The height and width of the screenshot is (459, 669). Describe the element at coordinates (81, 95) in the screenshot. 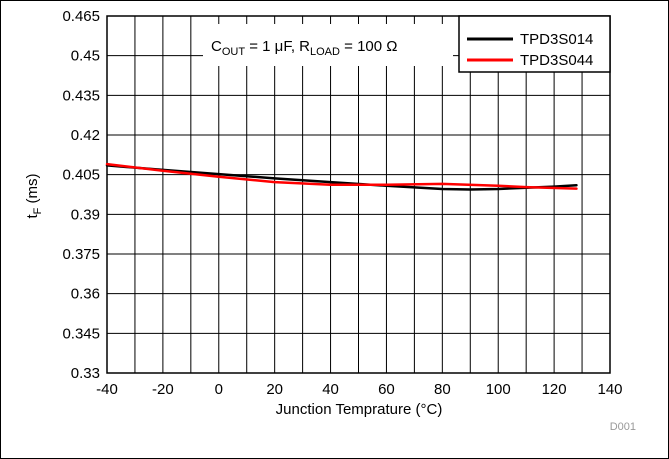

I see `y-tick-label: 0.435` at that location.